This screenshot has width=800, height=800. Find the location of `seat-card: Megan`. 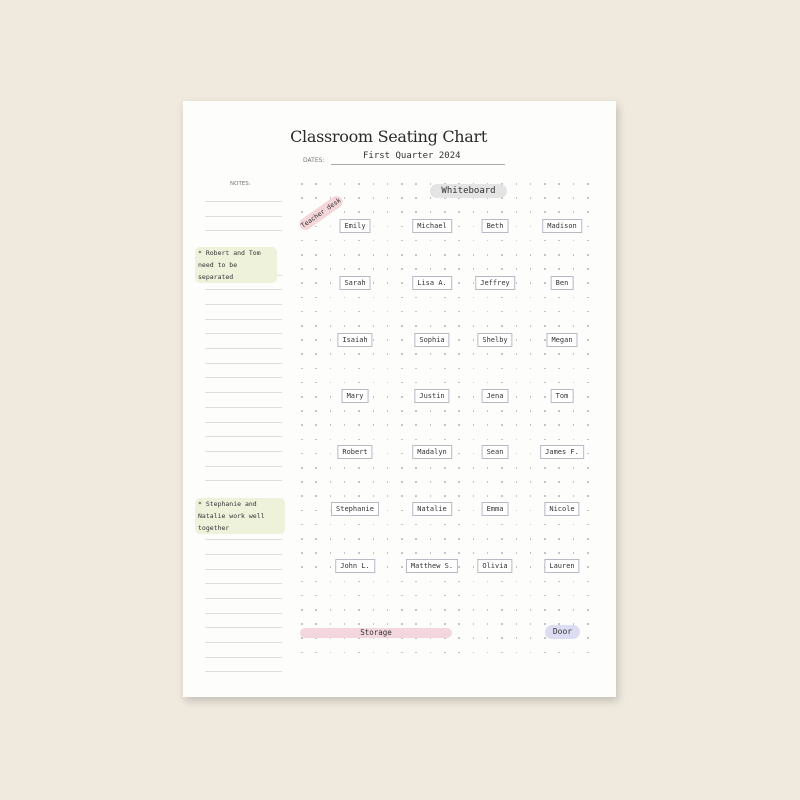

seat-card: Megan is located at coordinates (562, 340).